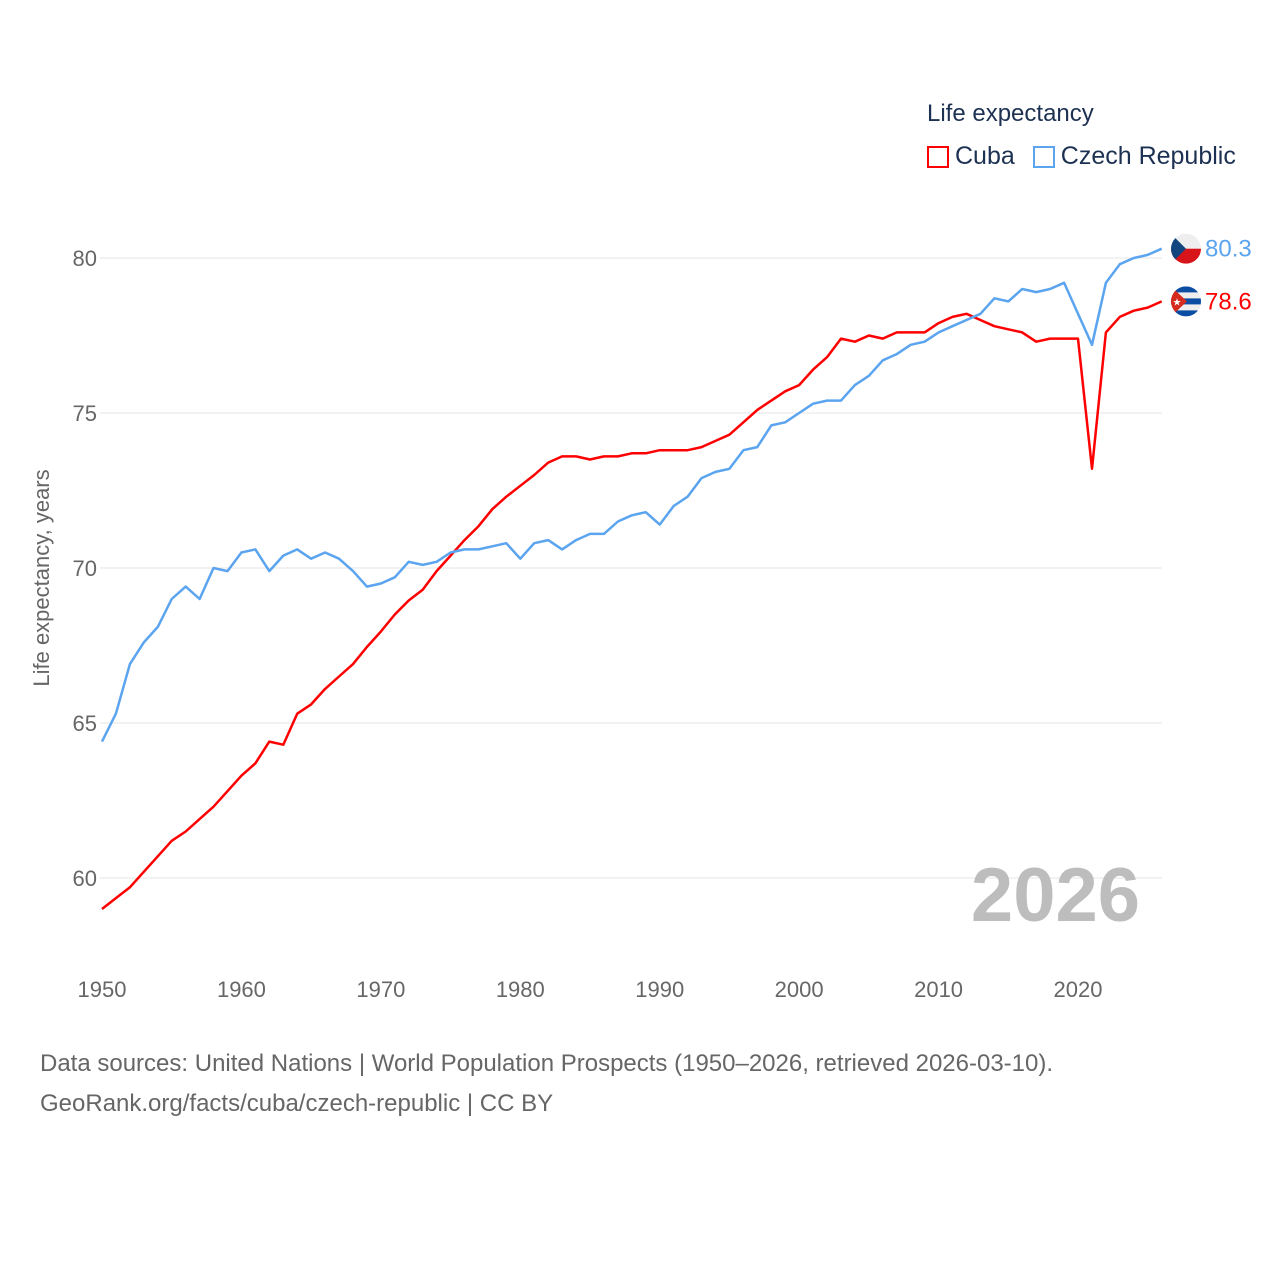 The width and height of the screenshot is (1280, 1280). What do you see at coordinates (41, 578) in the screenshot?
I see `y-axis-label: Life expectancy, years` at bounding box center [41, 578].